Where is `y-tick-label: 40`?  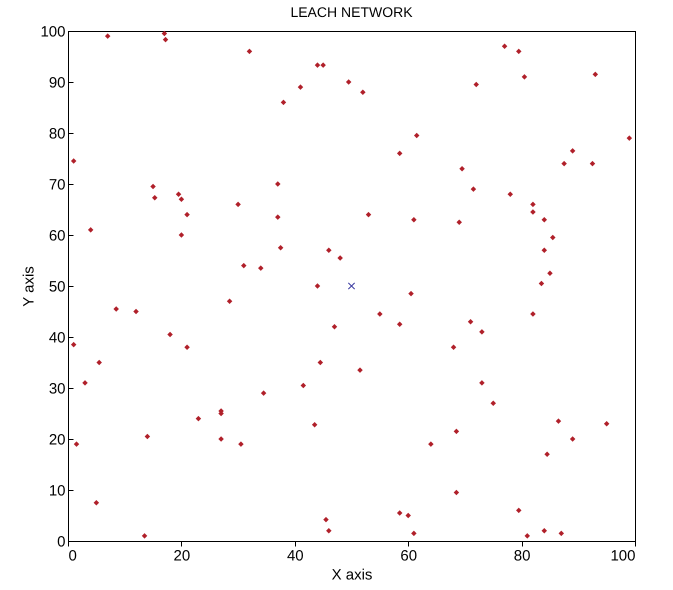 y-tick-label: 40 is located at coordinates (57, 338).